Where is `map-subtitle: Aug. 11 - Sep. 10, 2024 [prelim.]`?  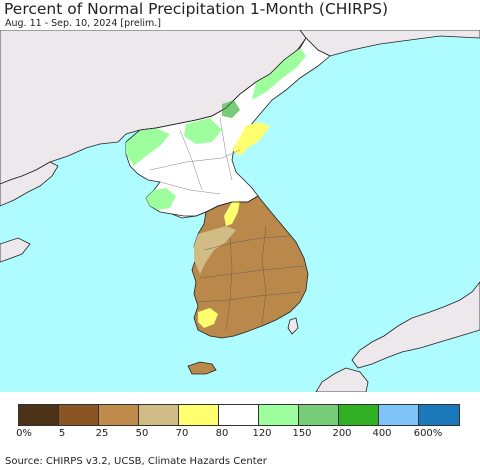 map-subtitle: Aug. 11 - Sep. 10, 2024 [prelim.] is located at coordinates (83, 23).